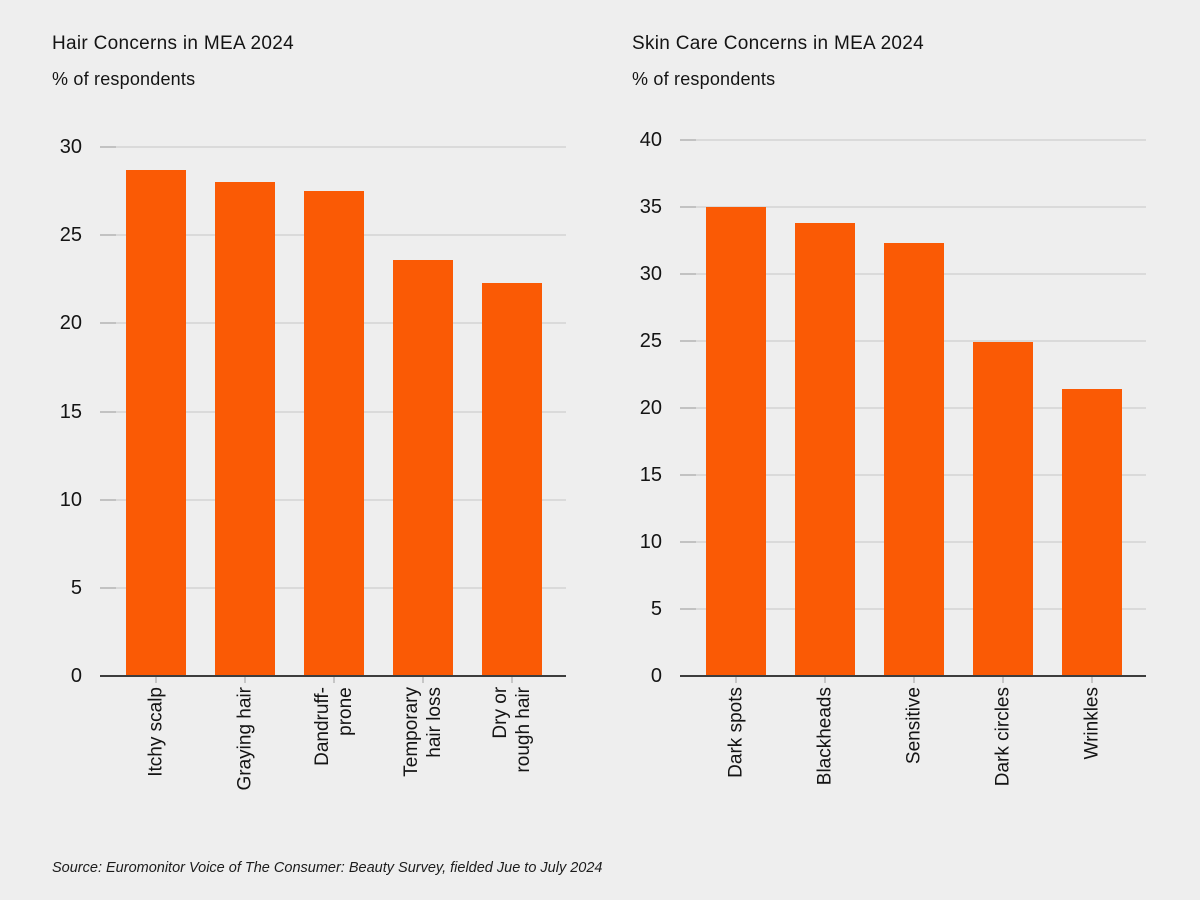 The height and width of the screenshot is (900, 1200). What do you see at coordinates (512, 479) in the screenshot?
I see `bar-dry-or-rough-hair` at bounding box center [512, 479].